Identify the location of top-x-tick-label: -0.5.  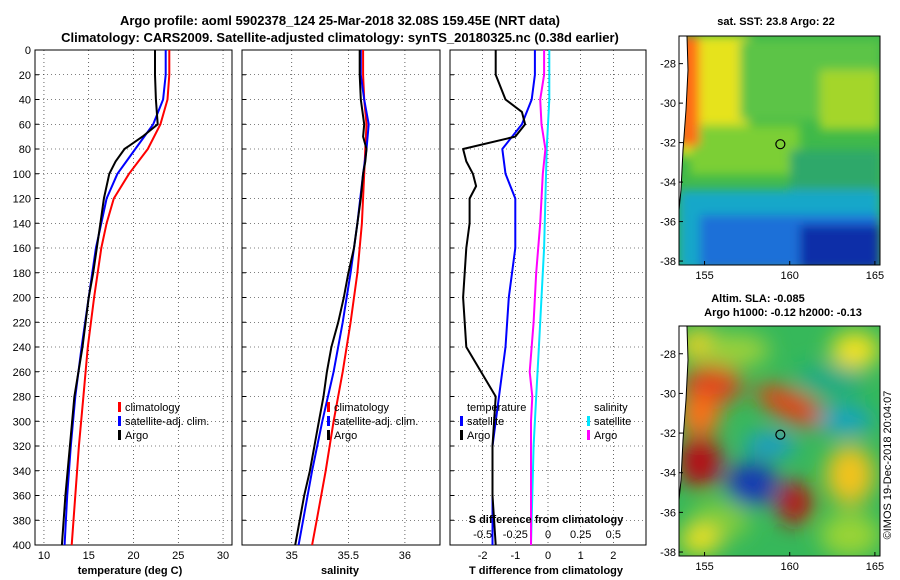
(482, 535).